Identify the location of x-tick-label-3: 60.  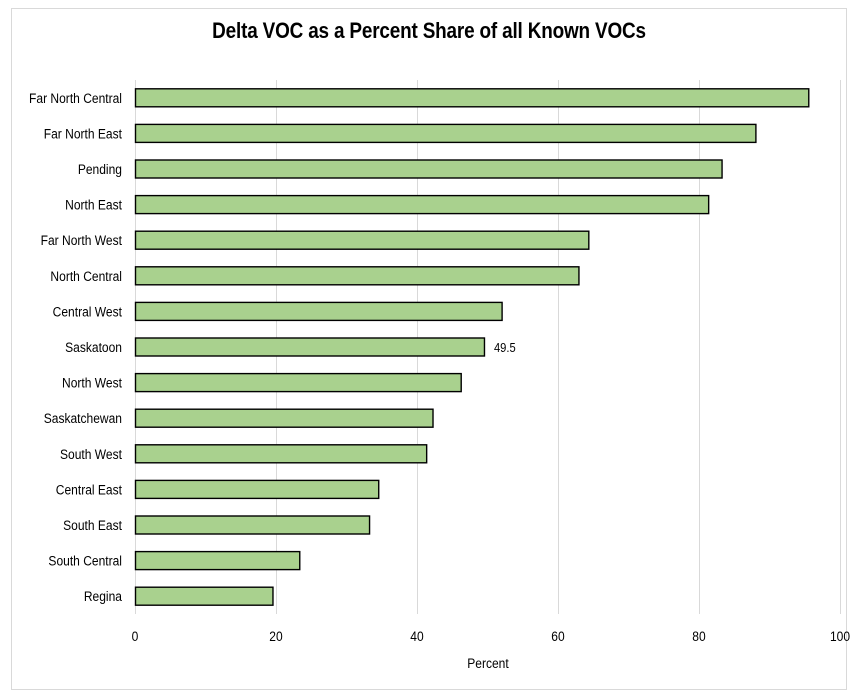
(557, 636).